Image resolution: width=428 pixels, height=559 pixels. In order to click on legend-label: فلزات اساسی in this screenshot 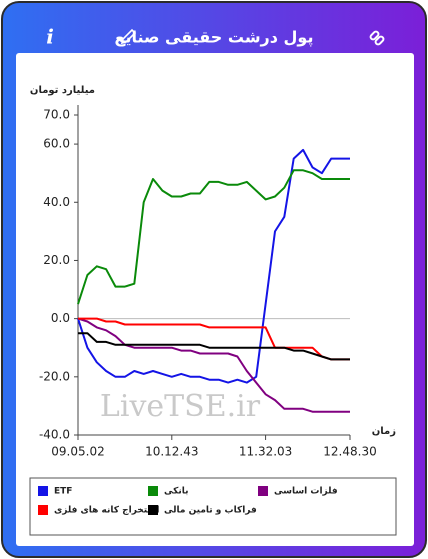, I will do `click(306, 492)`.